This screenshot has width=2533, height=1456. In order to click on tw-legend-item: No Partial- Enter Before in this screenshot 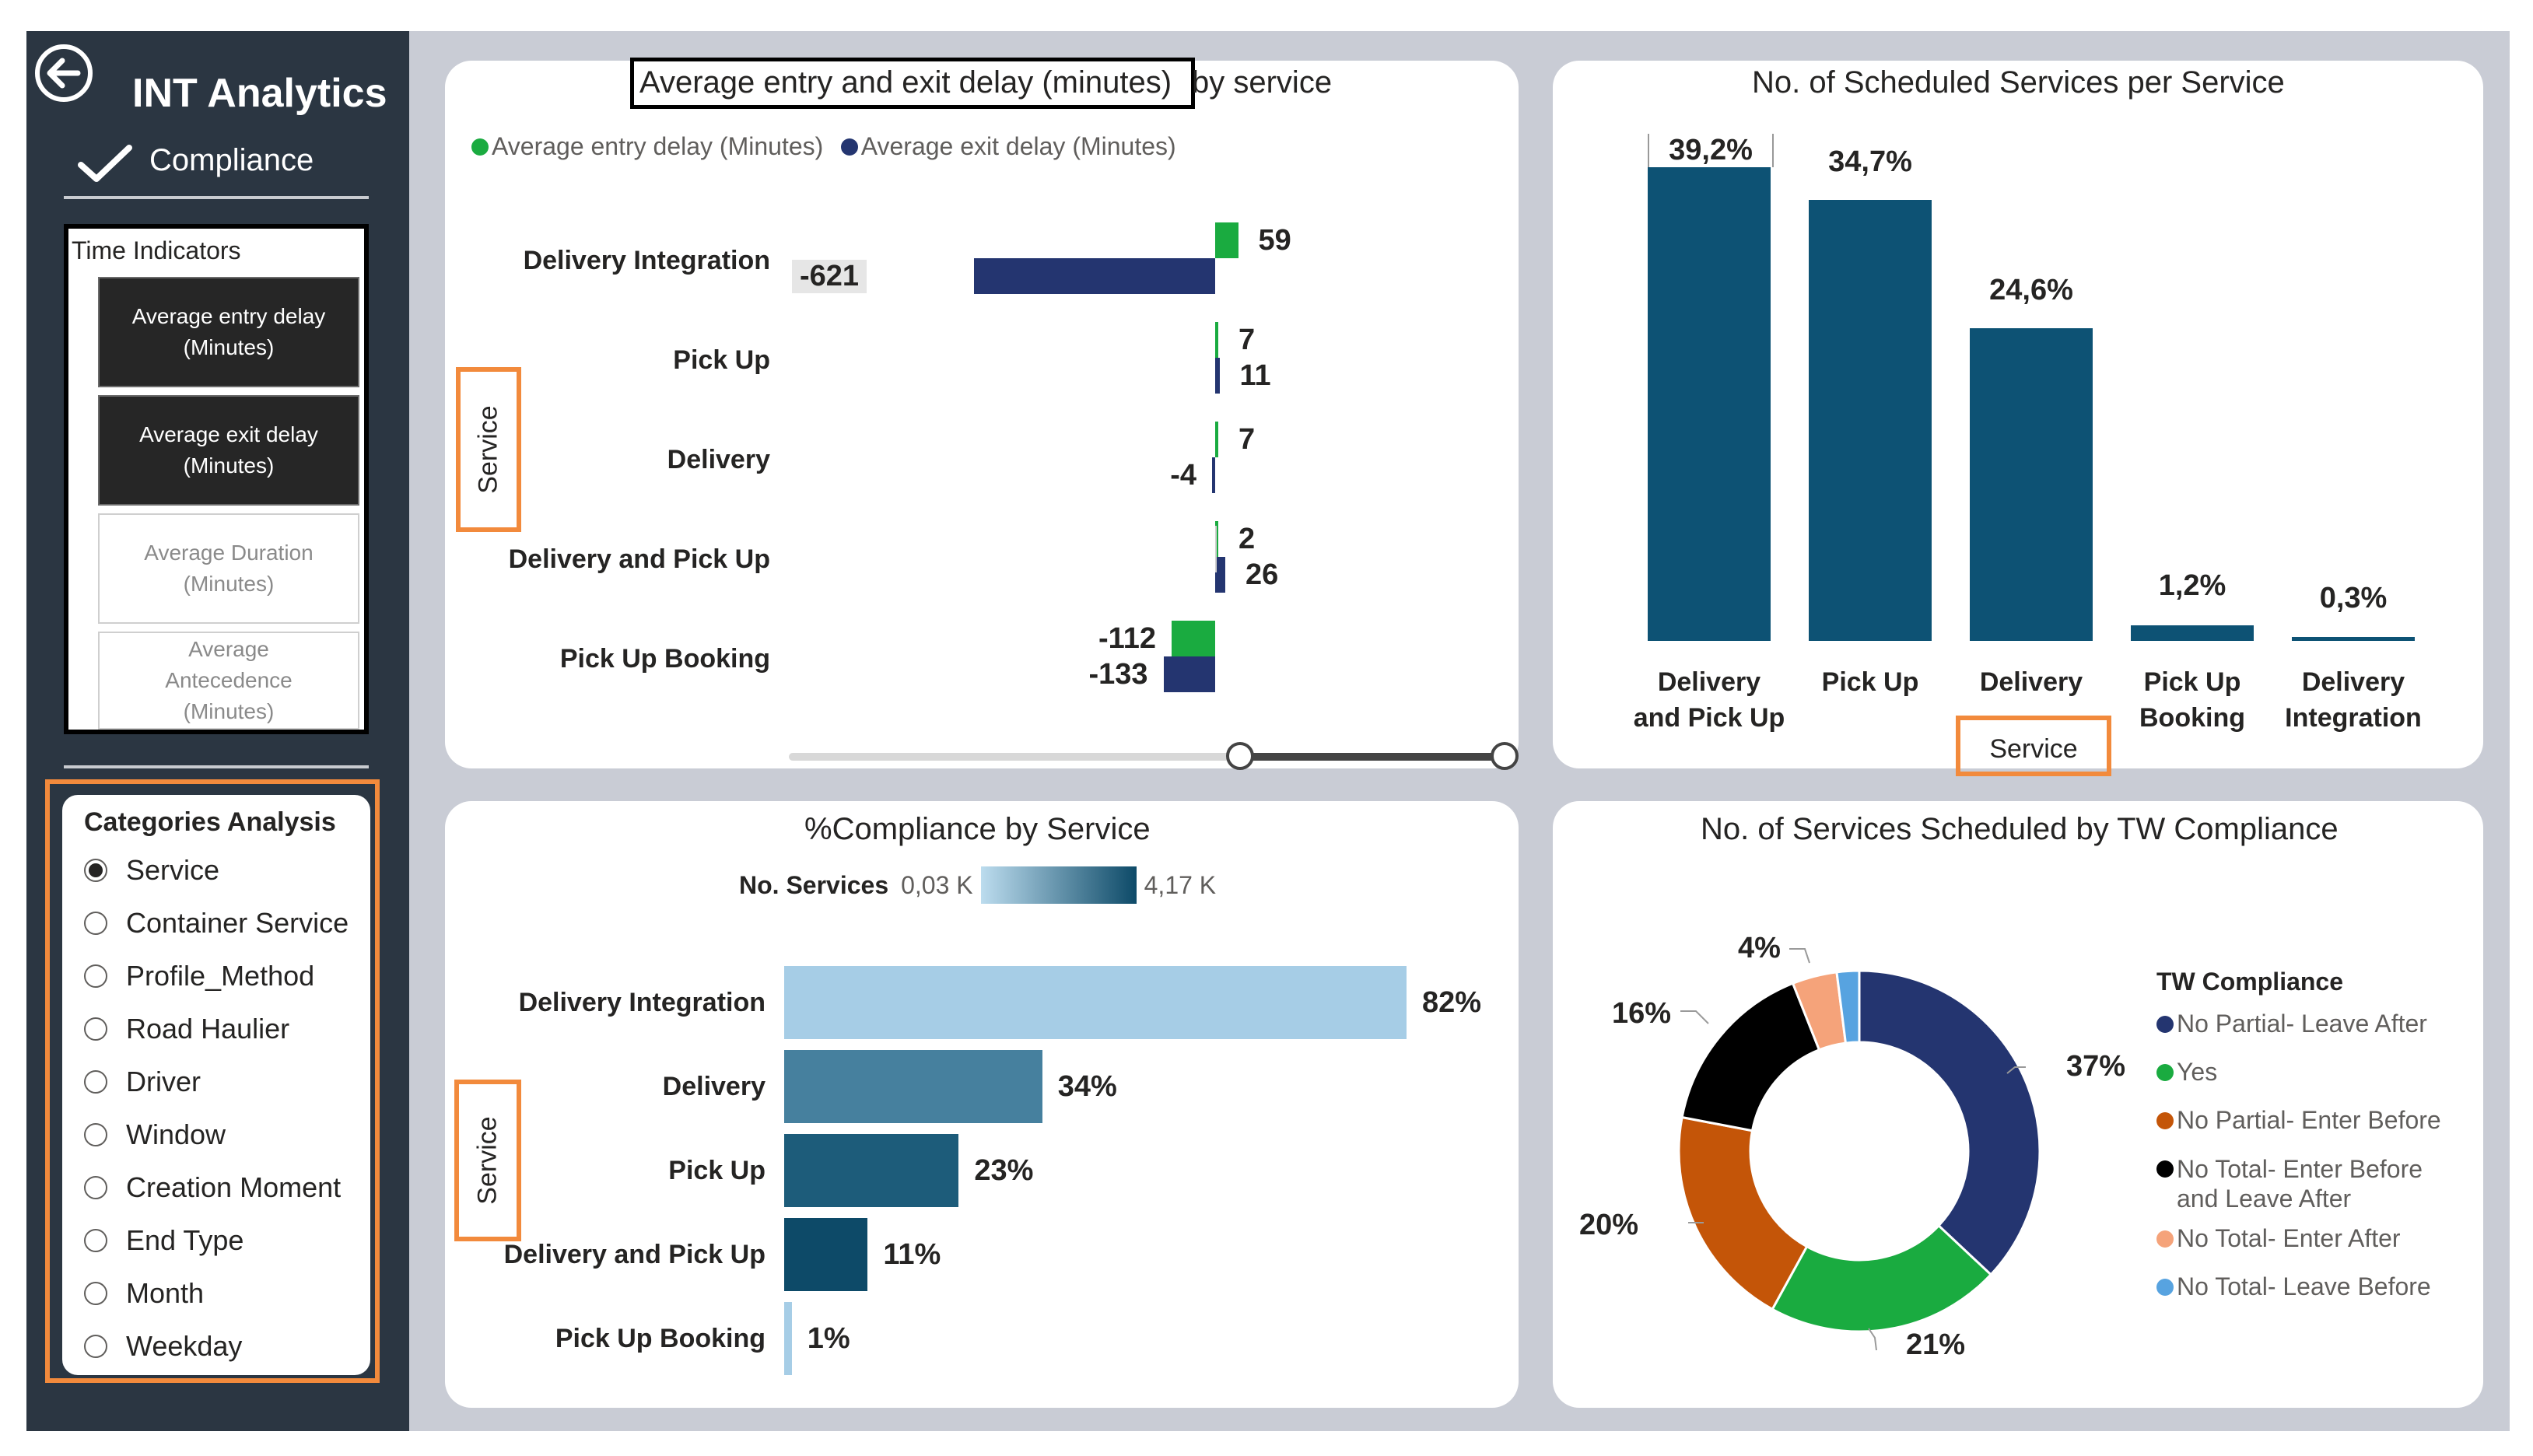, I will do `click(2298, 1121)`.